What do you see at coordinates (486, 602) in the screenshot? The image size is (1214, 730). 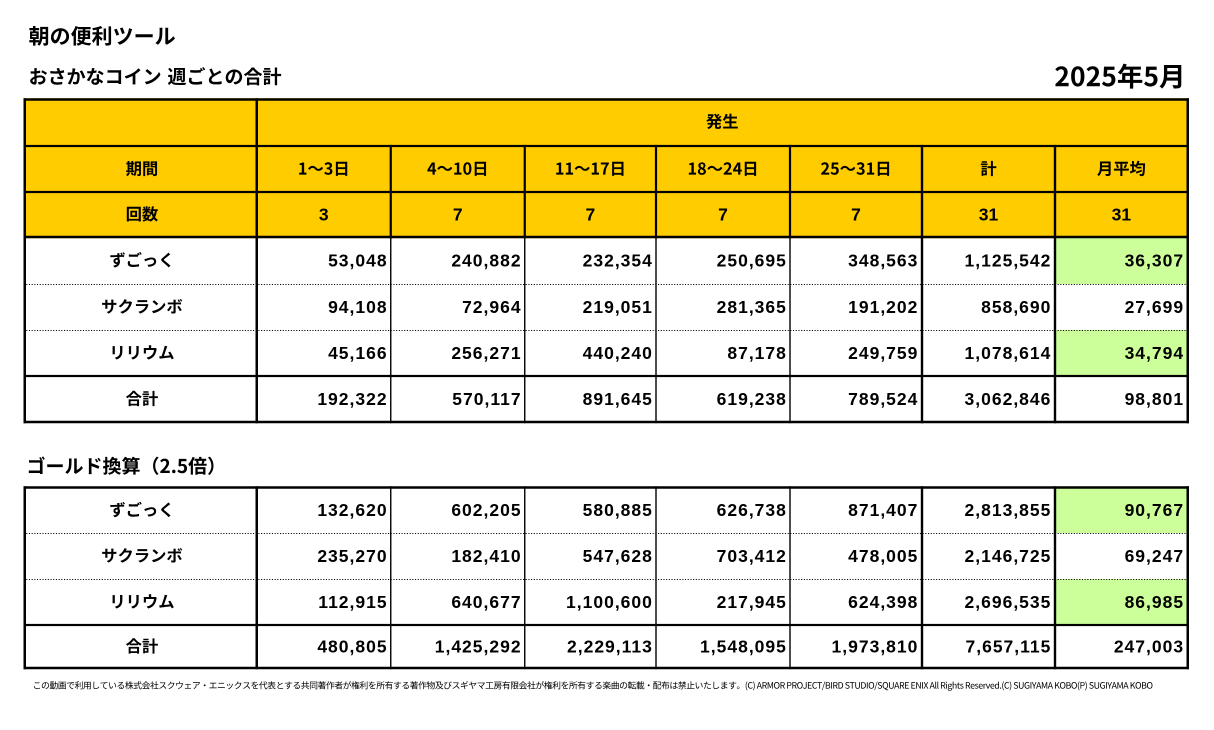 I see `svg-text: 640,677` at bounding box center [486, 602].